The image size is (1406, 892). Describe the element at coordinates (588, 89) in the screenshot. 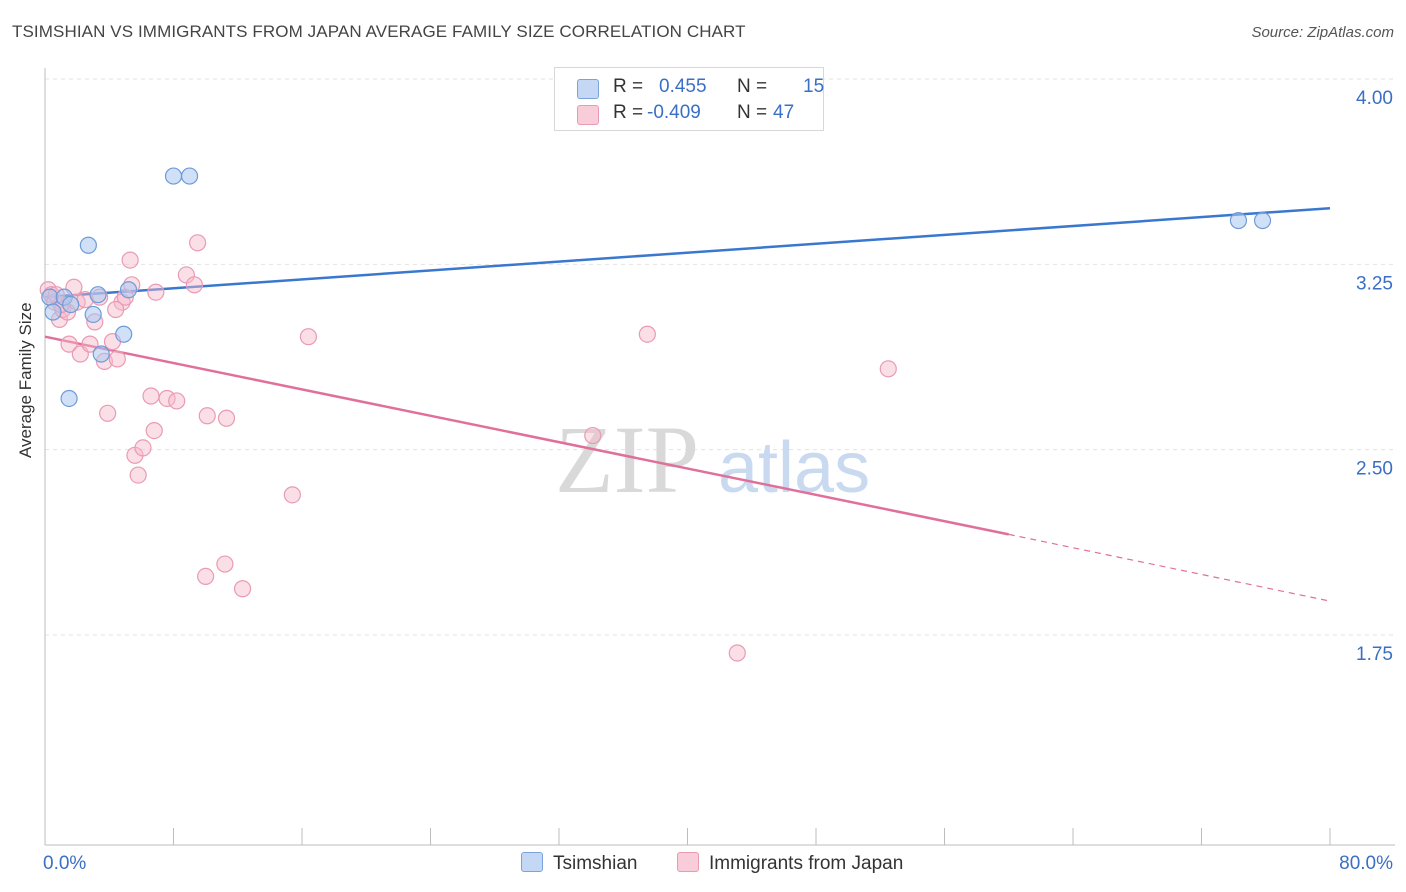

I see `legend-swatch-tsimshian` at that location.